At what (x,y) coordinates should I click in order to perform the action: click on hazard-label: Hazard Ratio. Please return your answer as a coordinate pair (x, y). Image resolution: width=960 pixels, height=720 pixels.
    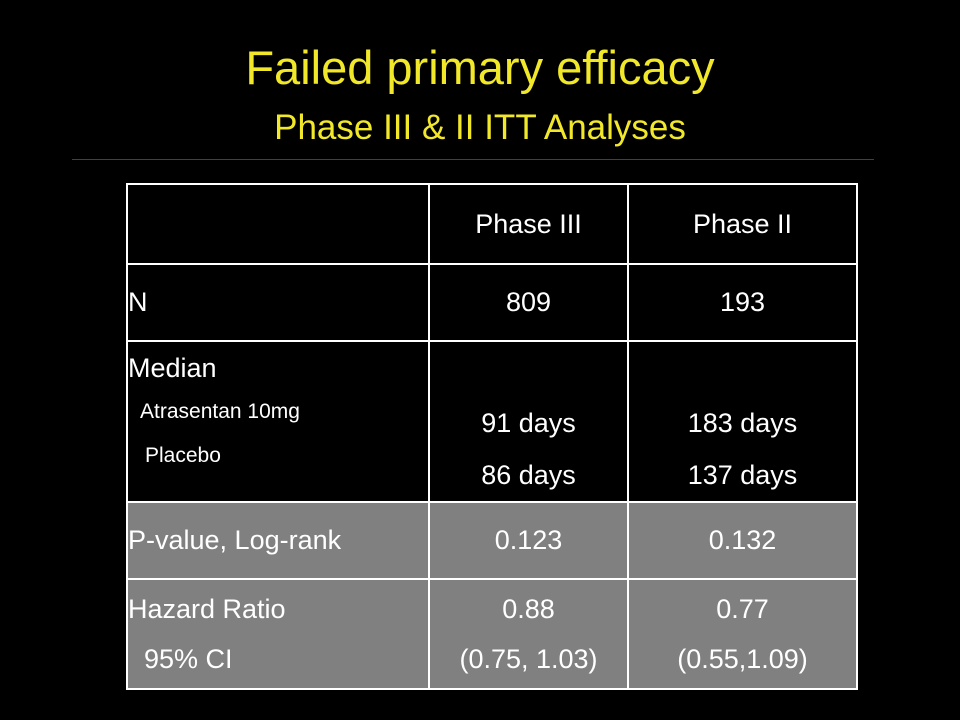
    Looking at the image, I should click on (207, 609).